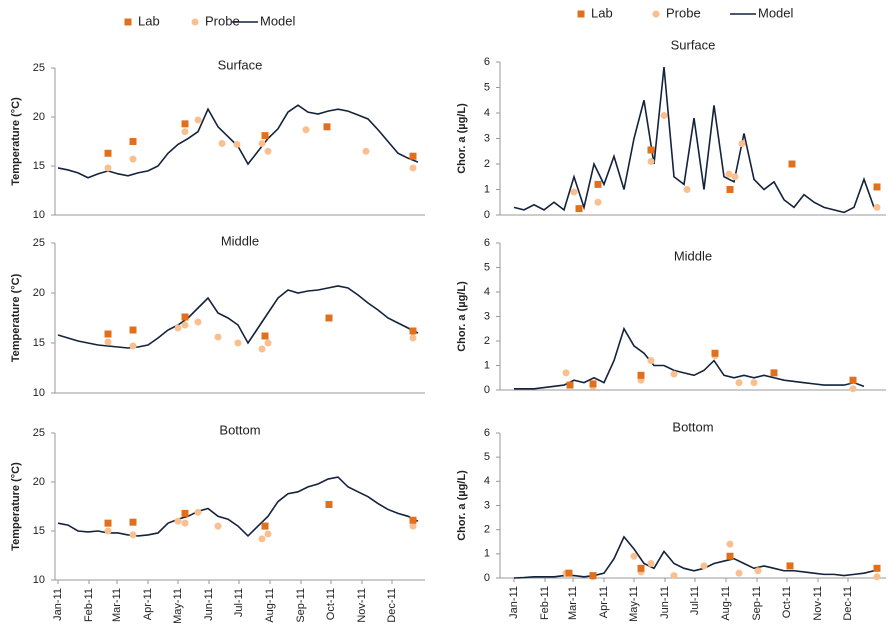  Describe the element at coordinates (239, 429) in the screenshot. I see `panel-title: Bottom` at that location.